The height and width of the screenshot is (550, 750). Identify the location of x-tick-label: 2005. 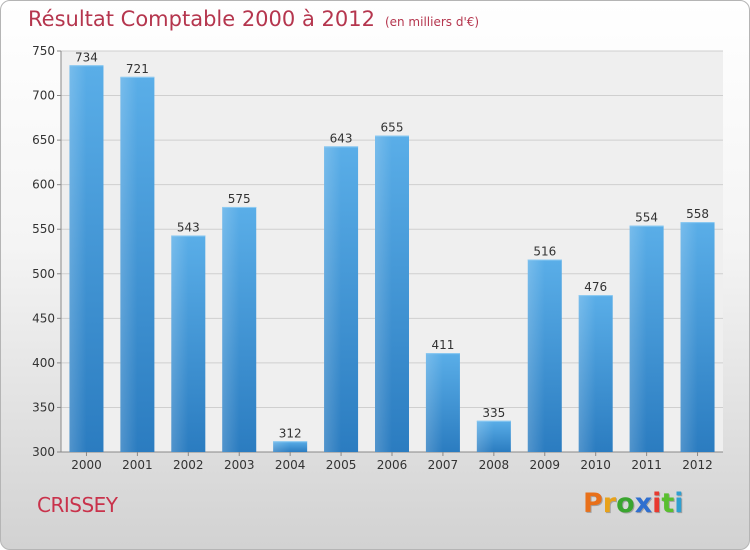
(341, 465).